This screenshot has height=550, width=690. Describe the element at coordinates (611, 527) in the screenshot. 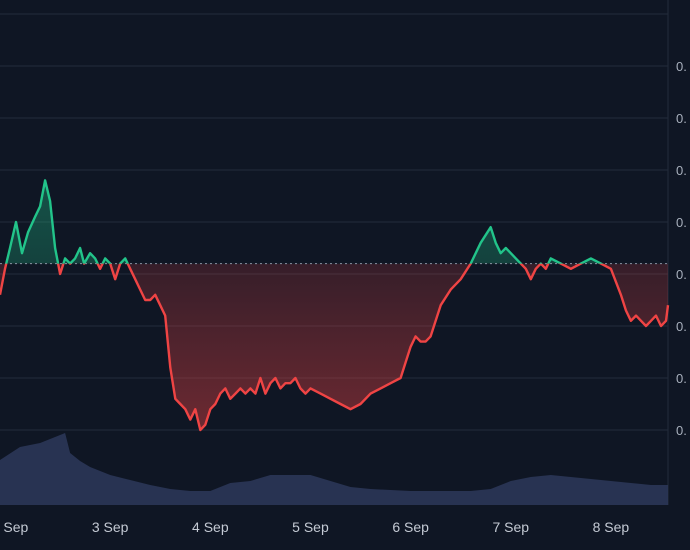

I see `x-tick-label: 8 Sep` at that location.